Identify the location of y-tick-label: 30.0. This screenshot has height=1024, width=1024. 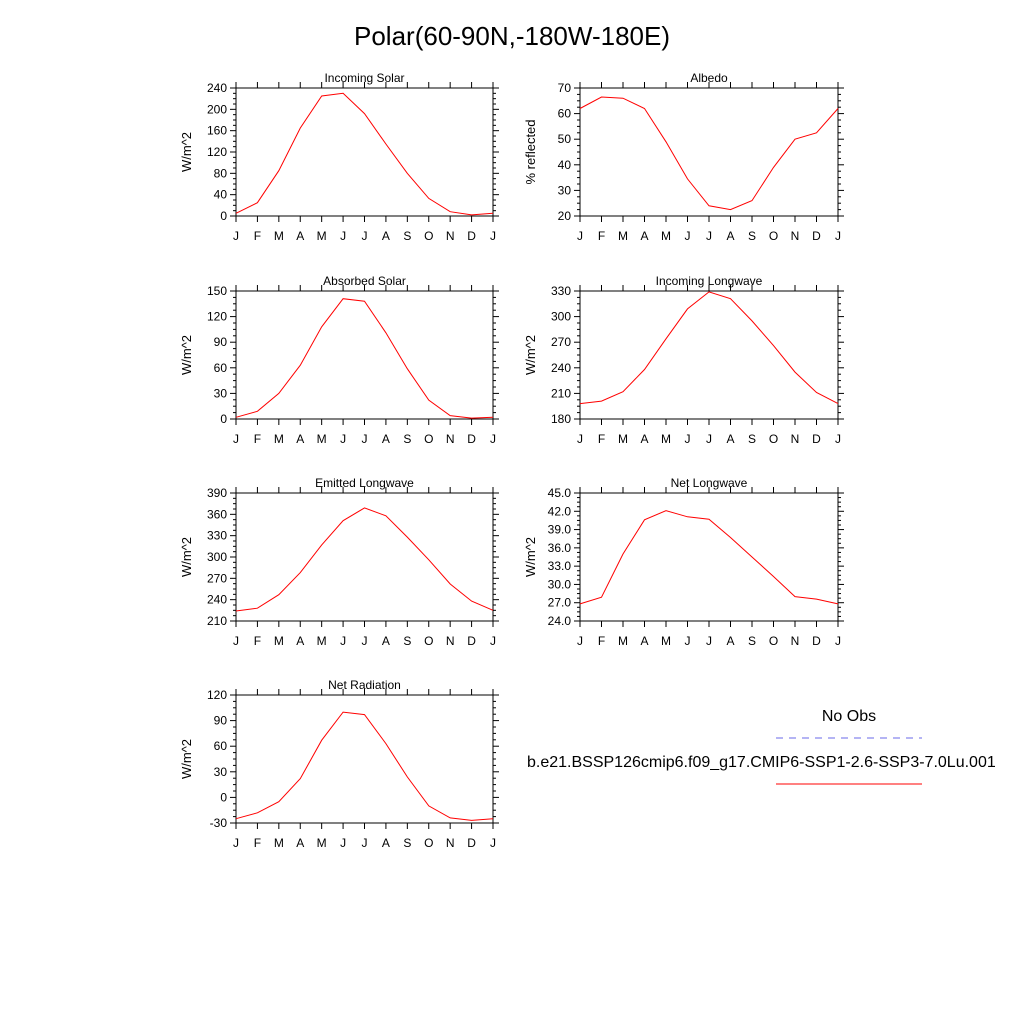
(560, 584).